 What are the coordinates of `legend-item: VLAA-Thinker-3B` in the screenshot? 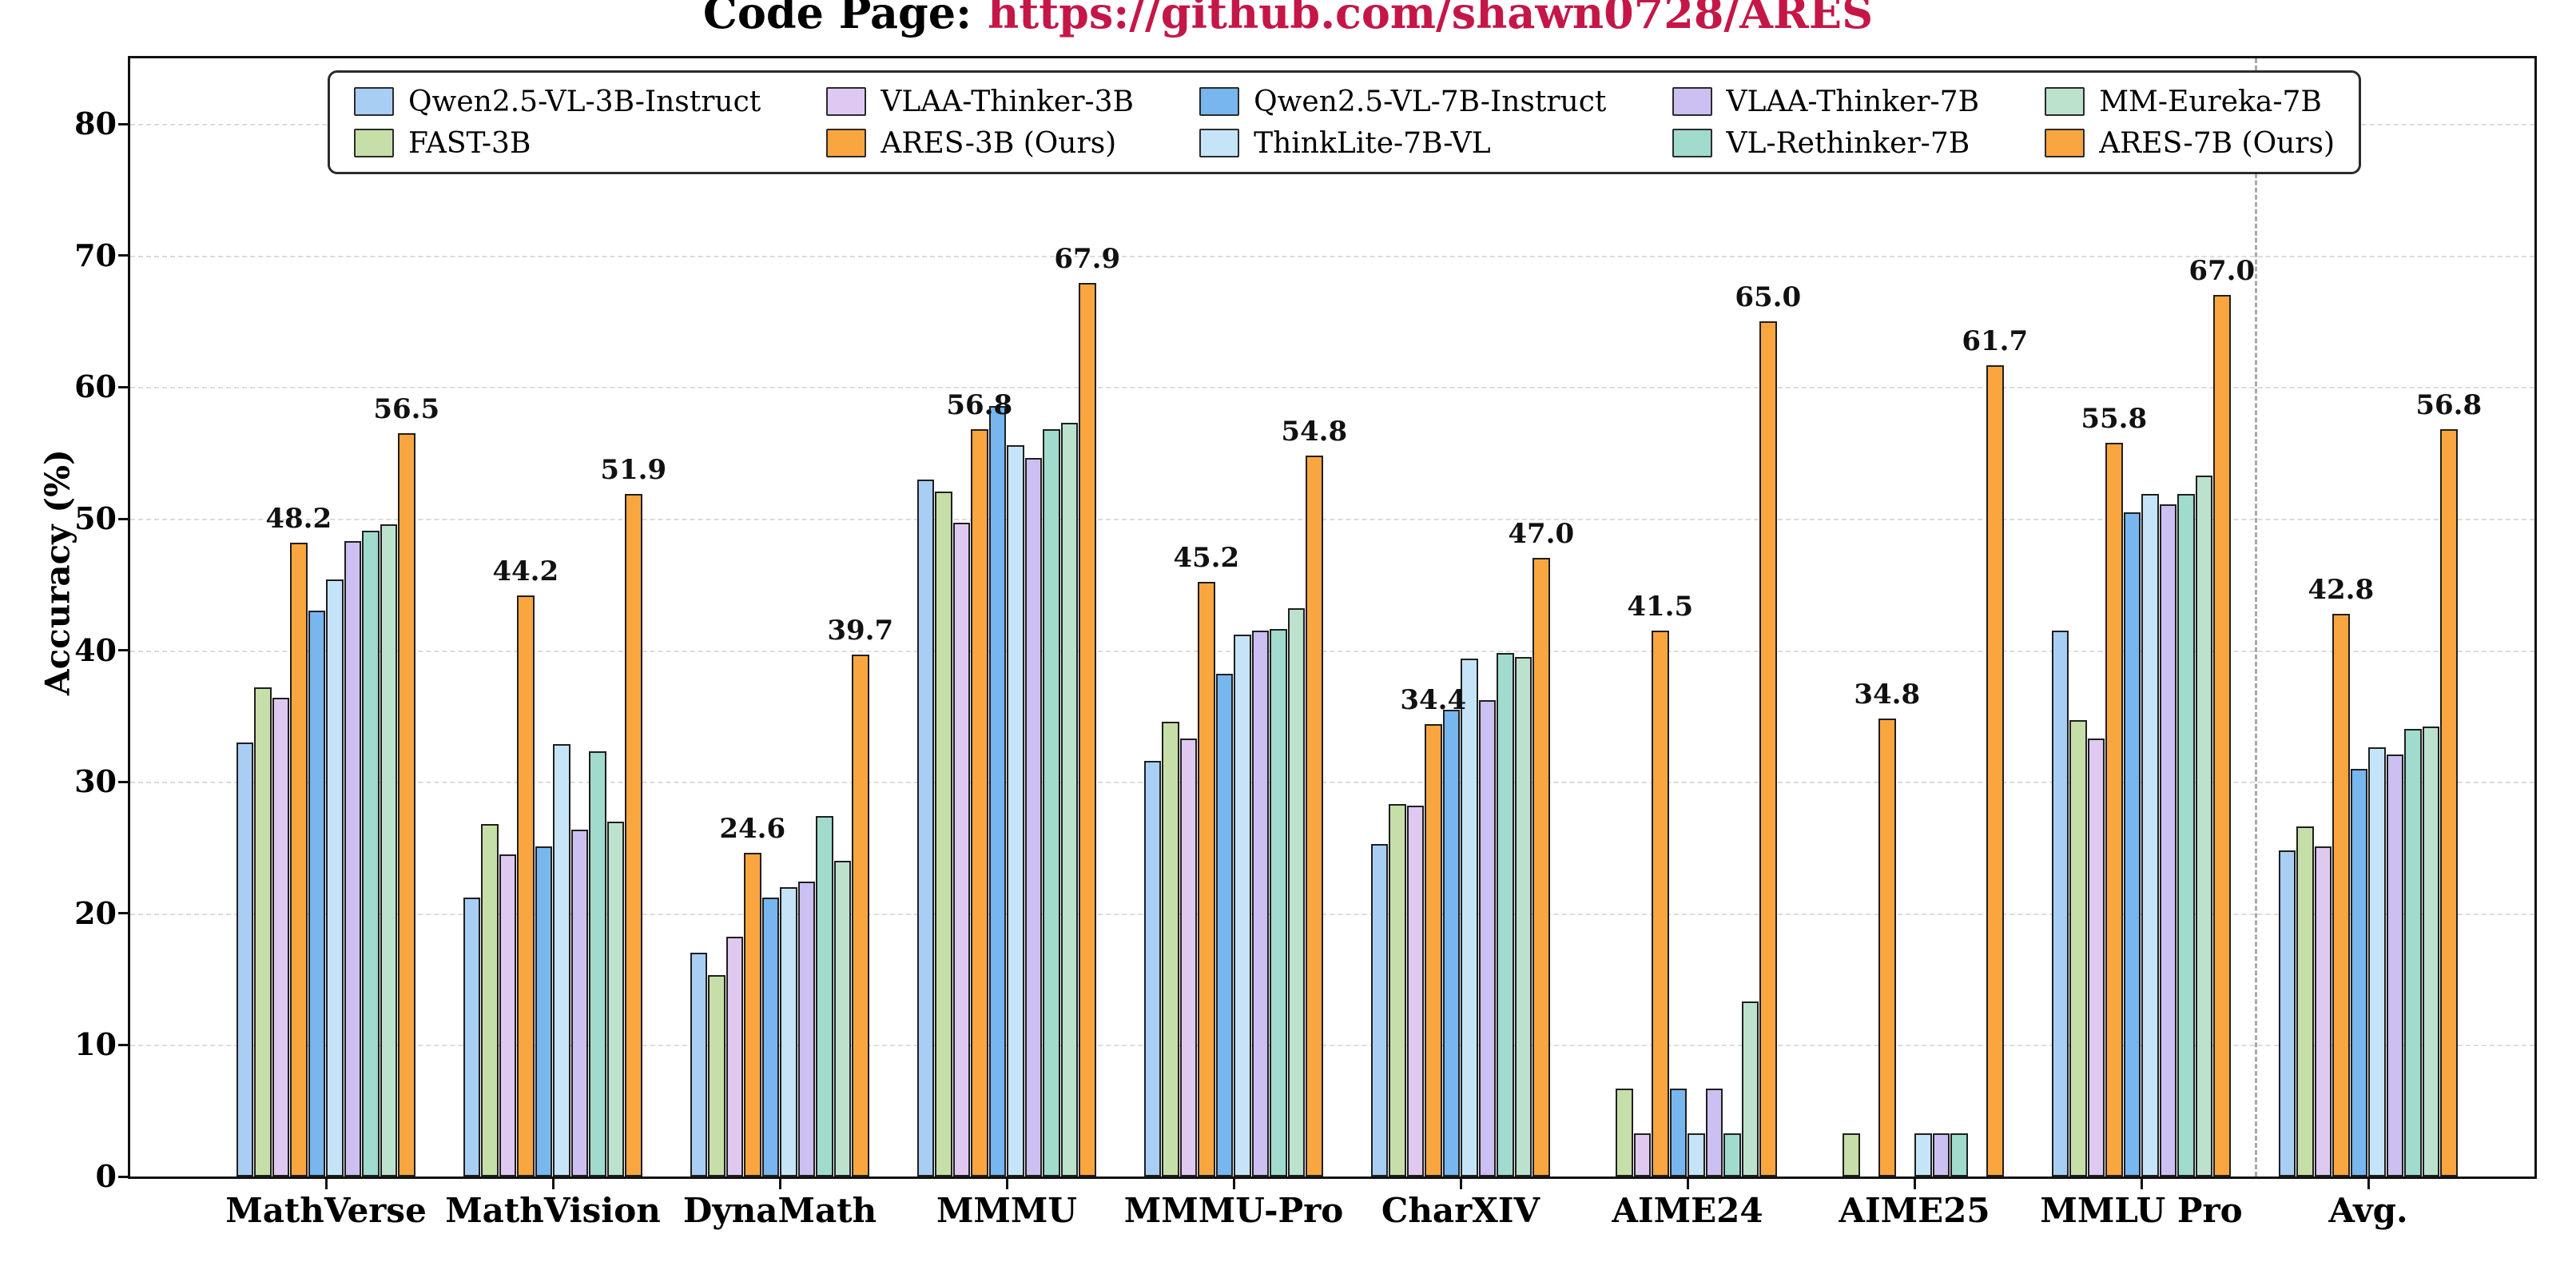 It's located at (980, 102).